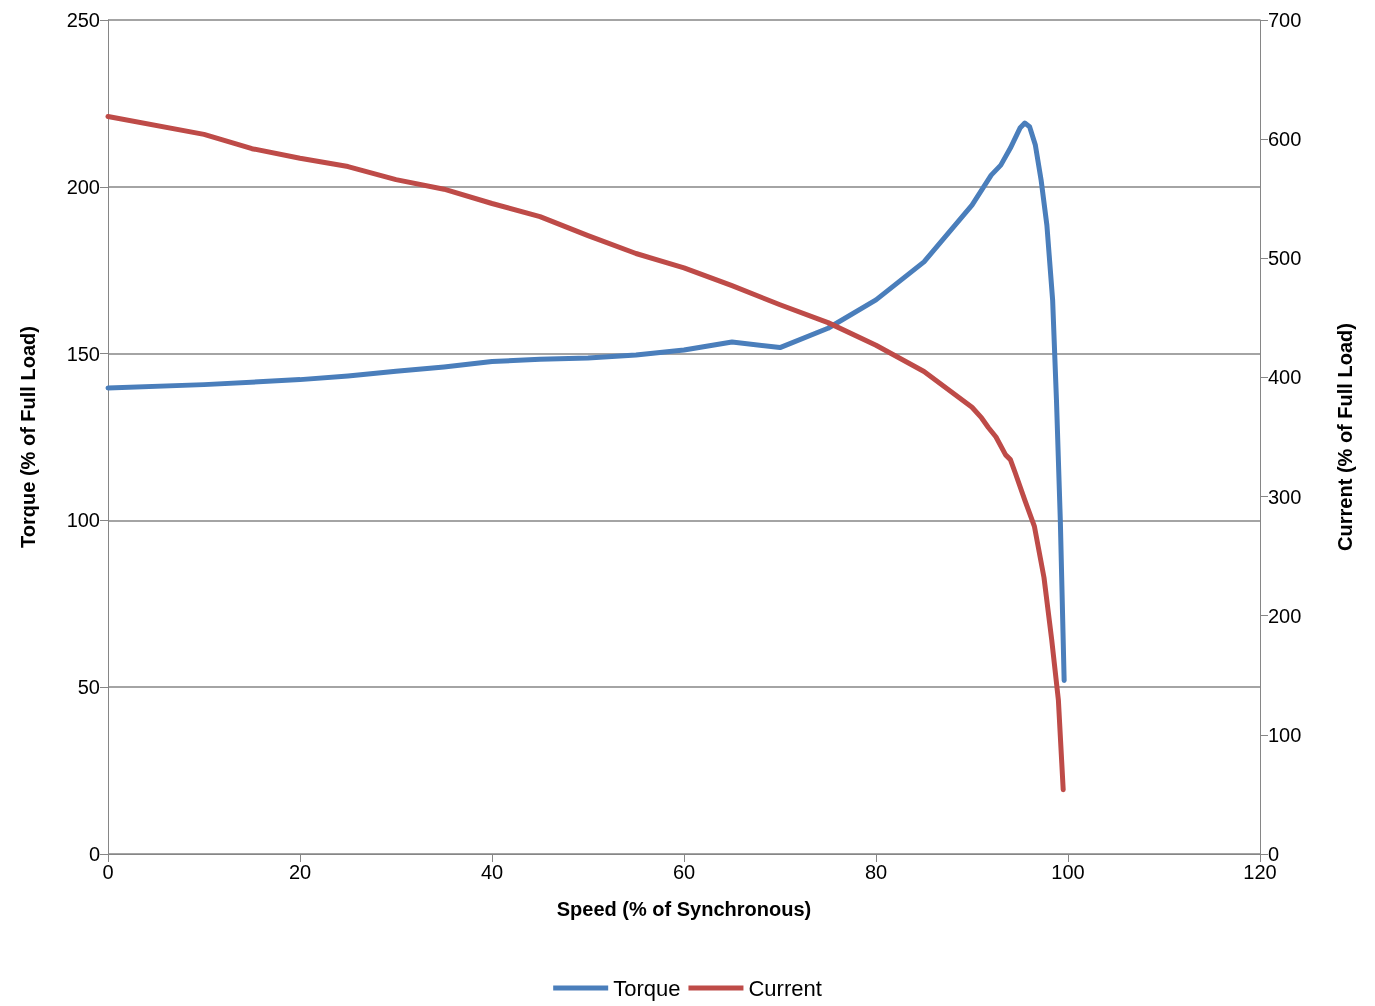 The width and height of the screenshot is (1375, 1006). I want to click on y2-tick-label: 500, so click(1285, 258).